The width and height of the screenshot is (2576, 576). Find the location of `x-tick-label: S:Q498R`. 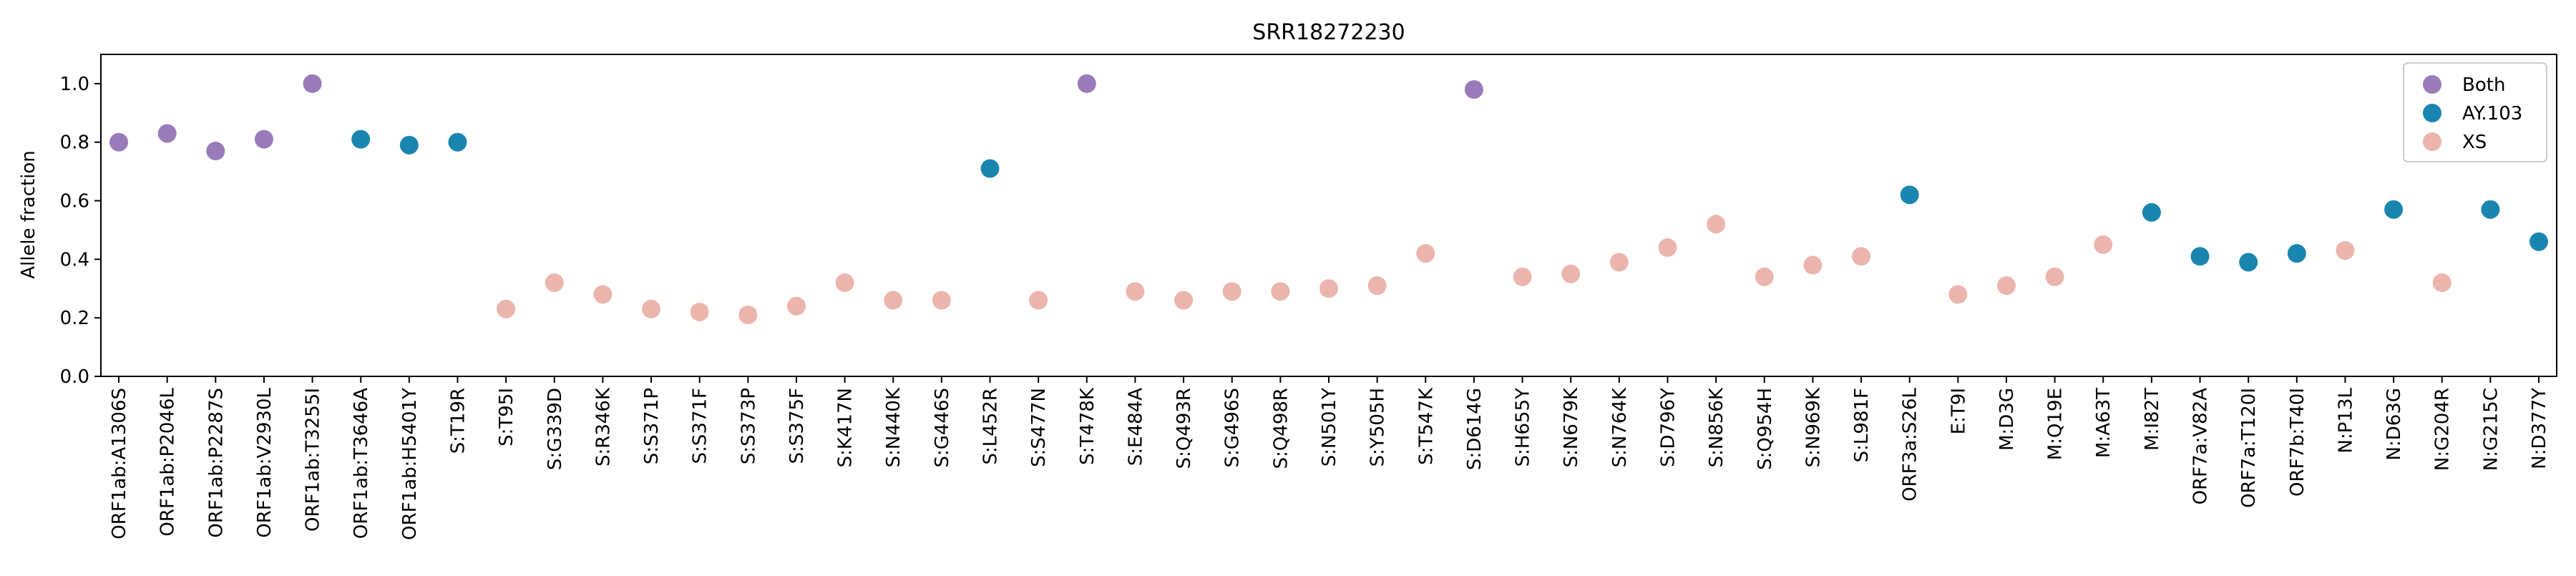

x-tick-label: S:Q498R is located at coordinates (1281, 429).